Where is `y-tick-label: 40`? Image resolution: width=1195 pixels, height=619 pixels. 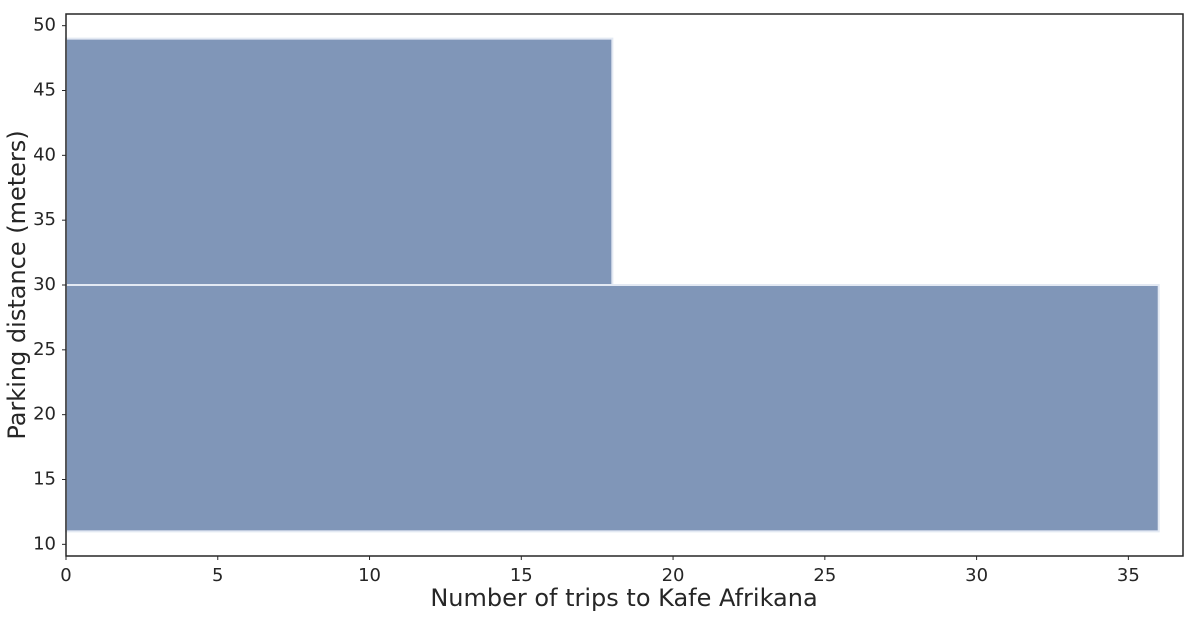 y-tick-label: 40 is located at coordinates (44, 154).